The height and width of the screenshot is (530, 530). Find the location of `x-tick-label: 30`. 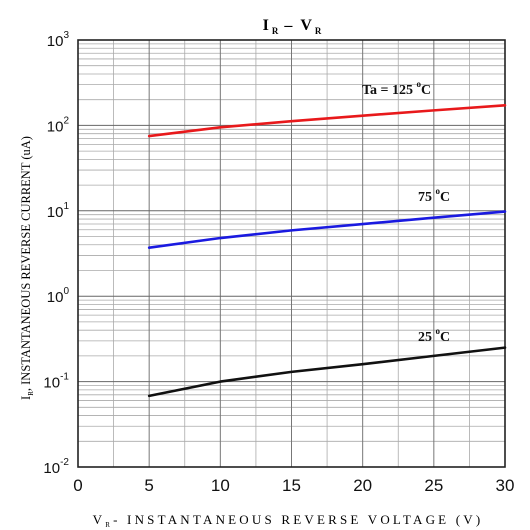

x-tick-label: 30 is located at coordinates (505, 485).